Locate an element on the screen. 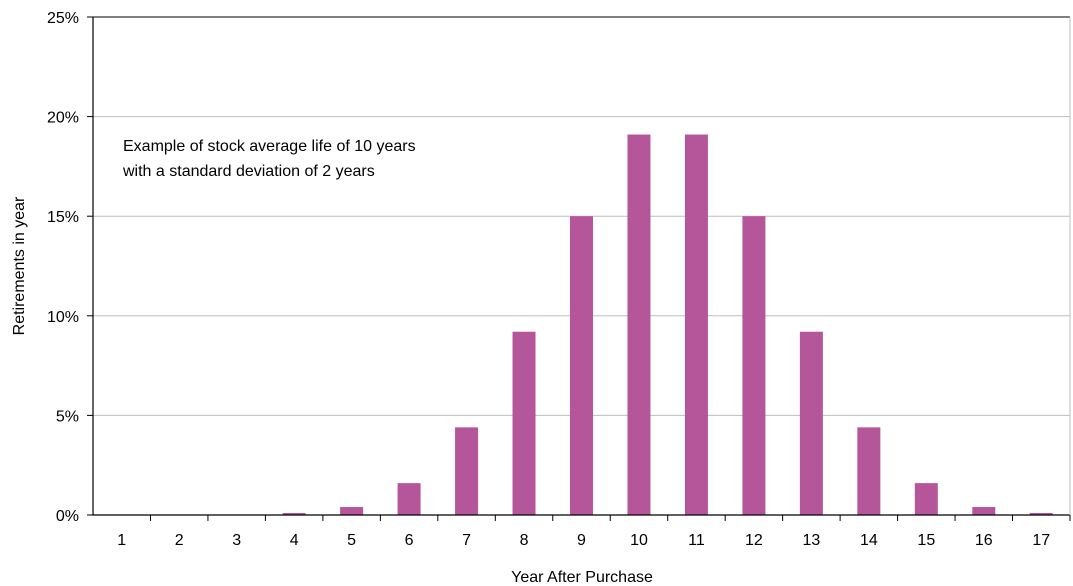 Image resolution: width=1073 pixels, height=586 pixels. x-tick-label: 15 is located at coordinates (926, 540).